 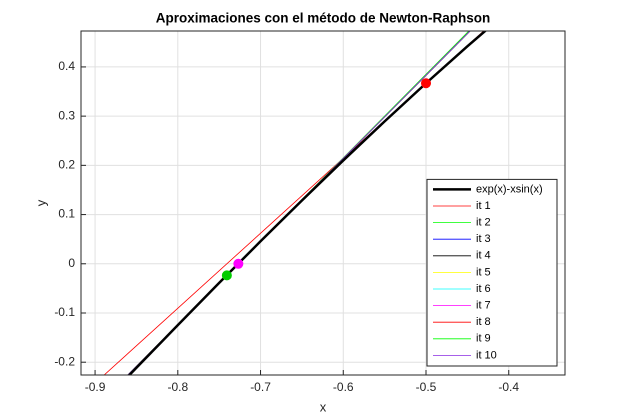 What do you see at coordinates (483, 256) in the screenshot?
I see `legend-label: it 4` at bounding box center [483, 256].